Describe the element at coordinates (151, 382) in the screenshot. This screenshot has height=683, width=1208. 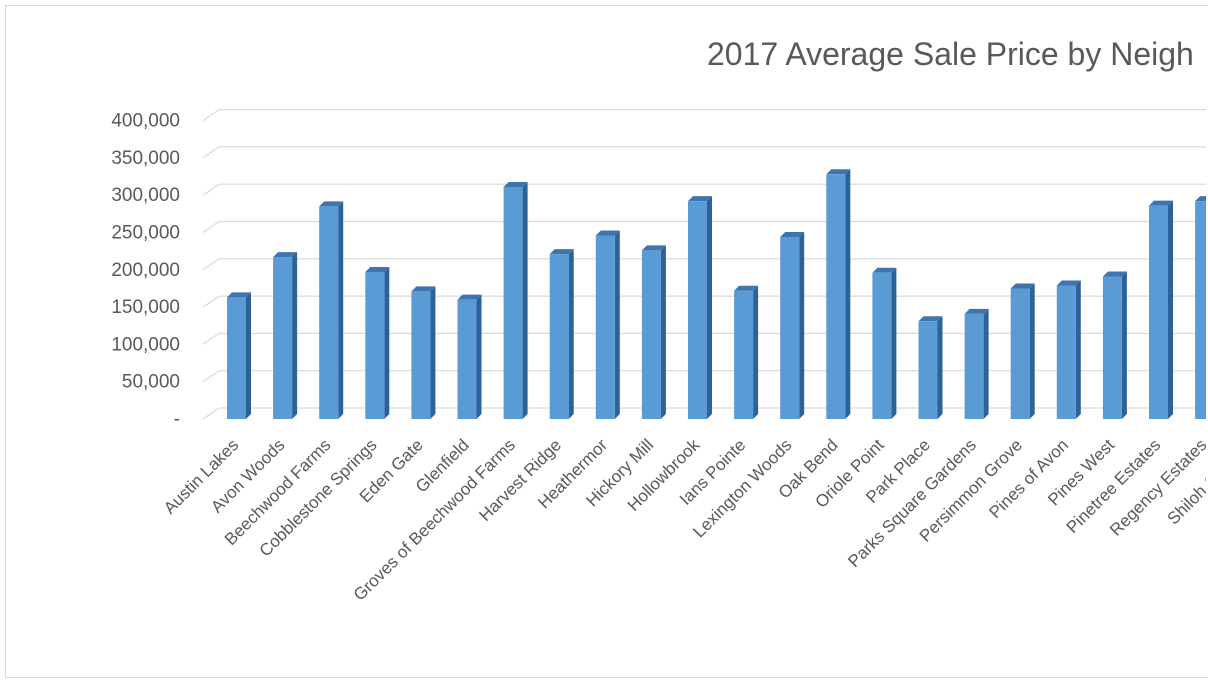
I see `y-tick-label: 50,000` at that location.